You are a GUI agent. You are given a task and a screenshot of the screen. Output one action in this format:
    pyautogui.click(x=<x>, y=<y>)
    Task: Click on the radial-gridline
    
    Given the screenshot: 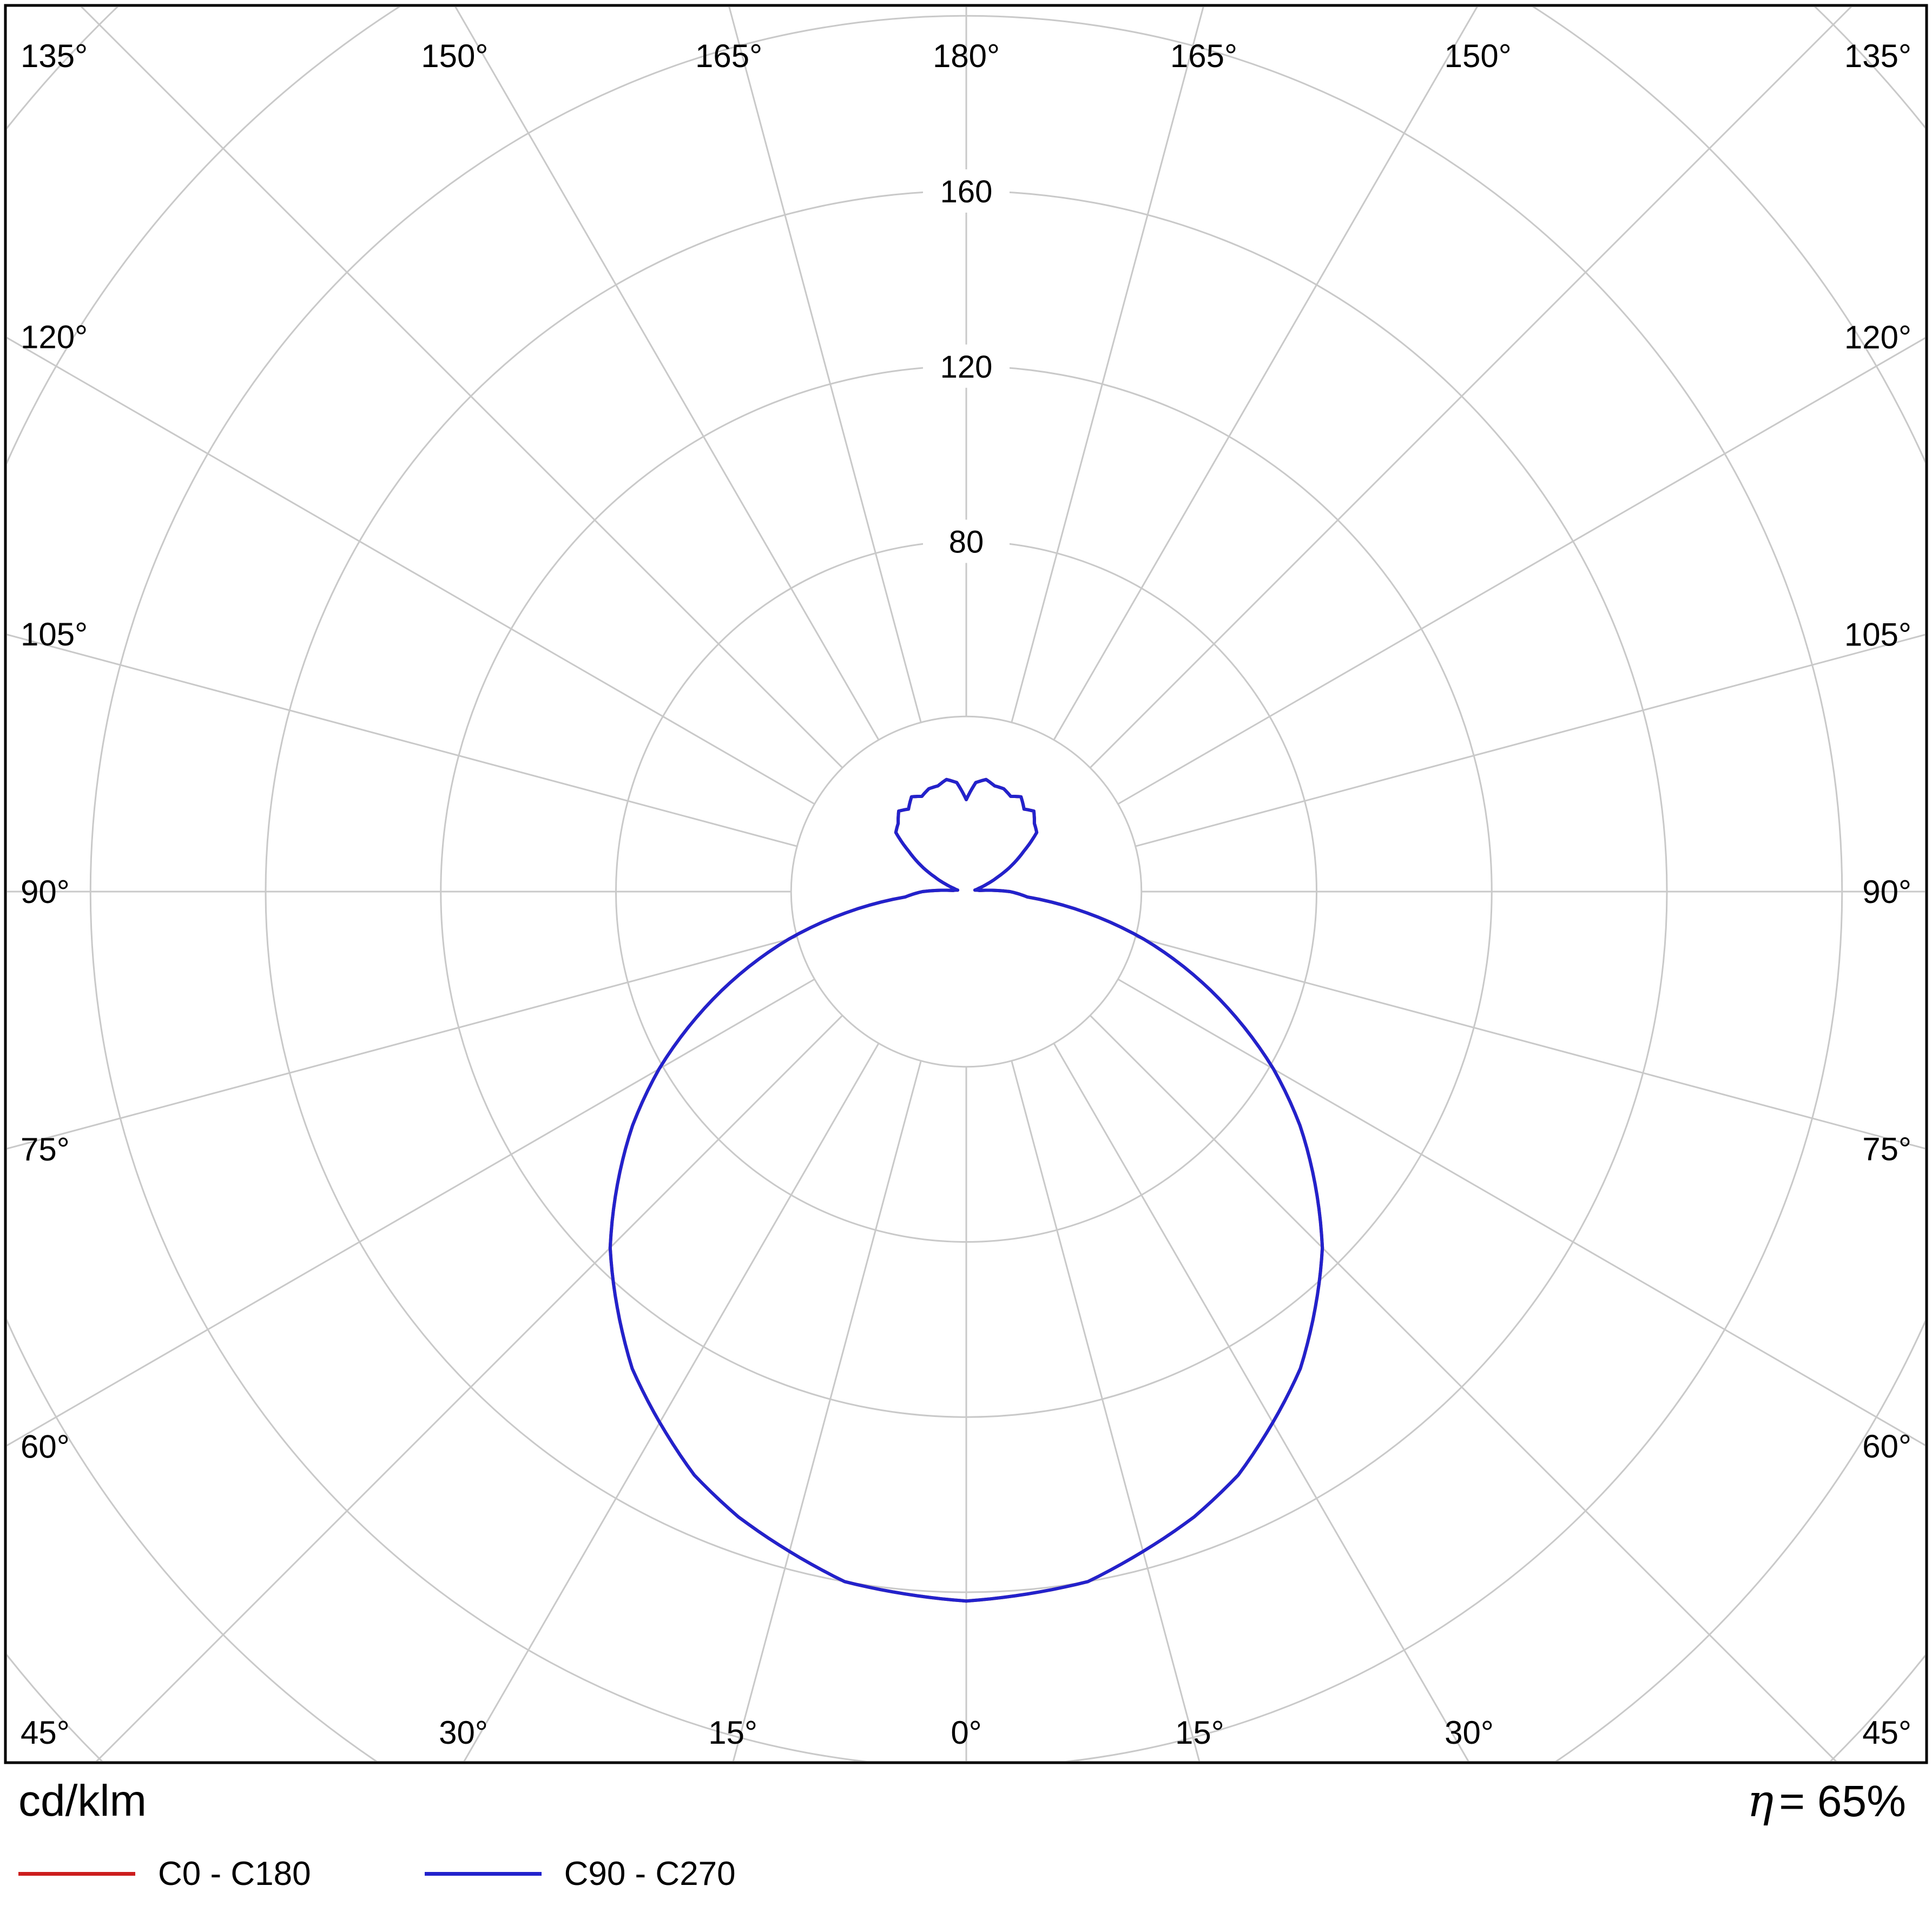 What is the action you would take?
    pyautogui.click(x=966, y=891)
    